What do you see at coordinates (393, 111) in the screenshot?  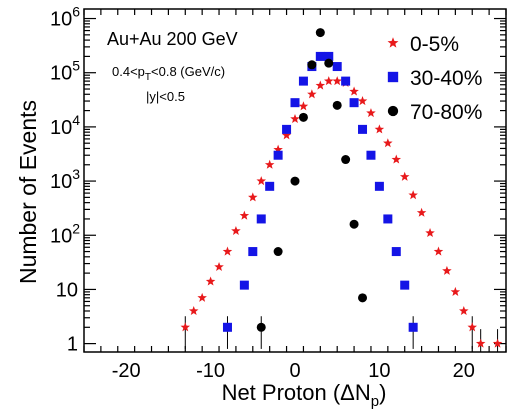 I see `legend-marker-70-80%` at bounding box center [393, 111].